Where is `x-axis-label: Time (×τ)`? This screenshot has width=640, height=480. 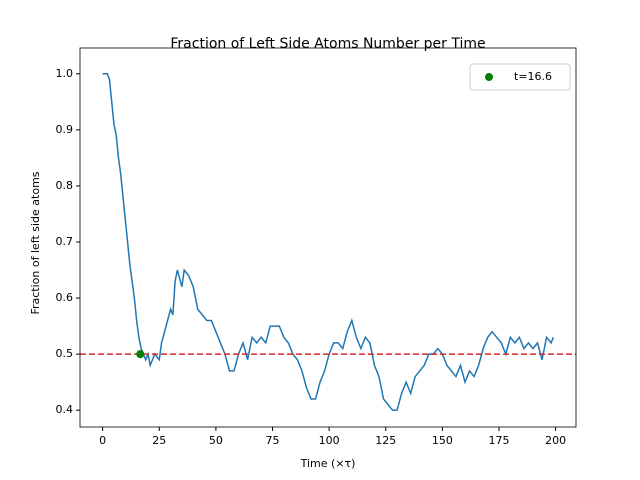
x-axis-label: Time (×τ) is located at coordinates (328, 463).